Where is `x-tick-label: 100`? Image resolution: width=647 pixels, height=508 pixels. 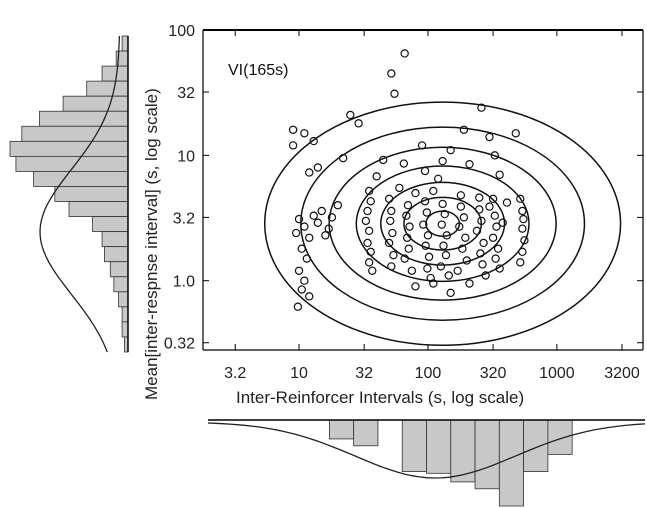
x-tick-label: 100 is located at coordinates (428, 373).